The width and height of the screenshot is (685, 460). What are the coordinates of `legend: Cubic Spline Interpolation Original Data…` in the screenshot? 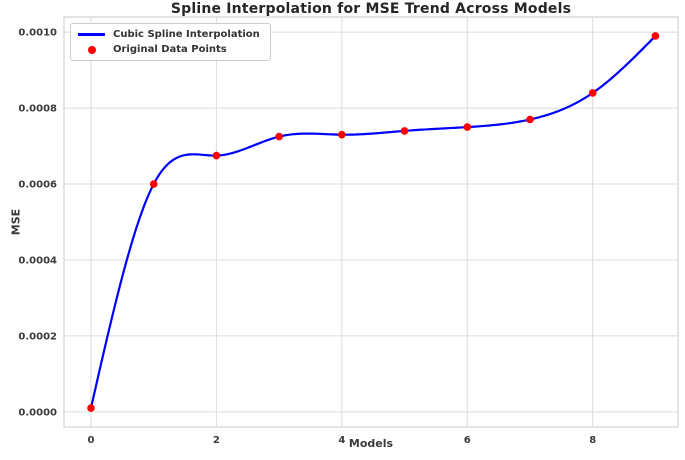 It's located at (170, 42).